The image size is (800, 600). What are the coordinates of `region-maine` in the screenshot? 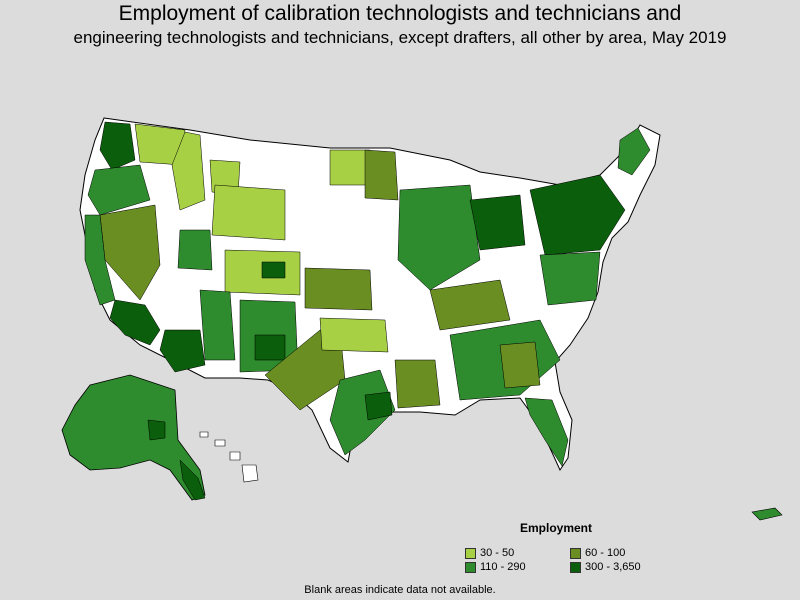 It's located at (634, 151).